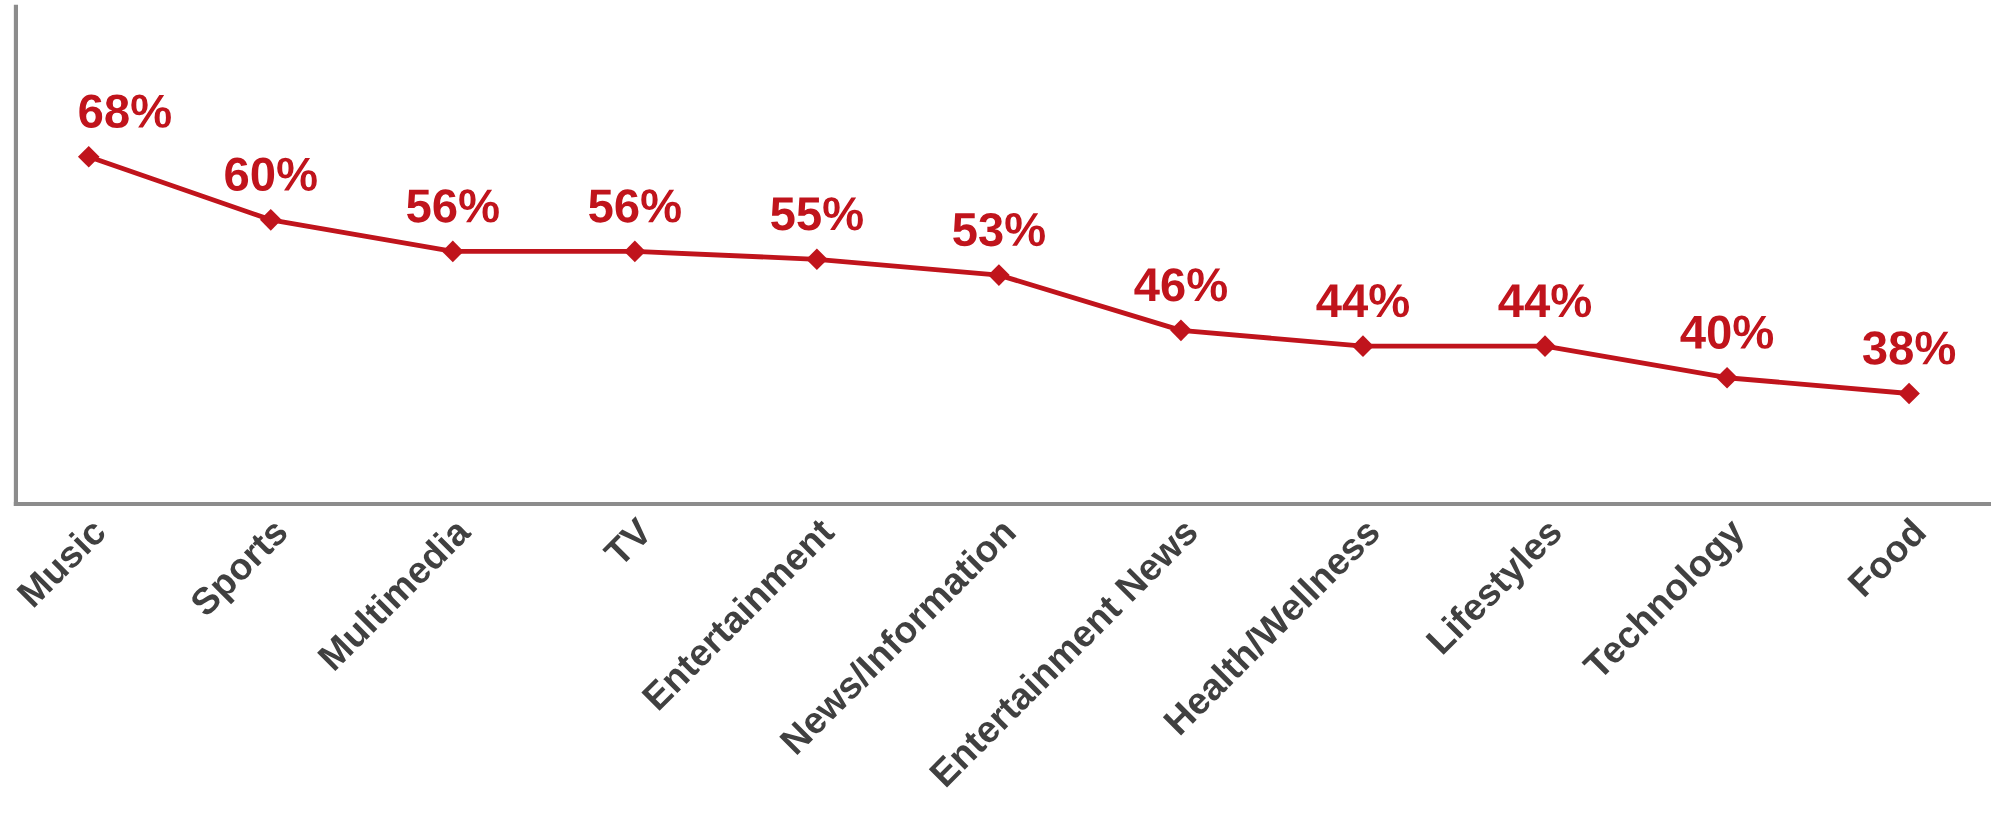 This screenshot has height=840, width=1991. What do you see at coordinates (1727, 332) in the screenshot?
I see `data-label: 40%` at bounding box center [1727, 332].